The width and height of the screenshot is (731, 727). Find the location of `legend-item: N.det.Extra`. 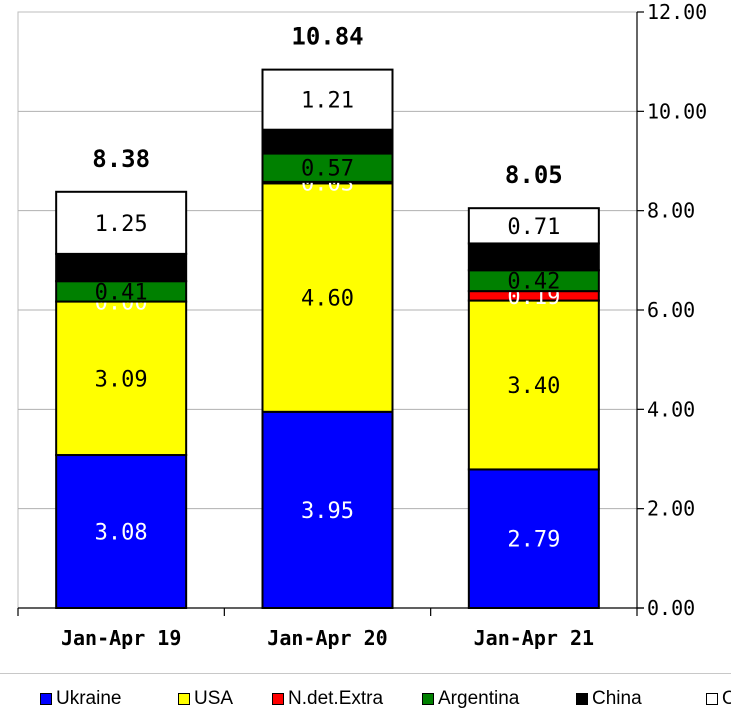

legend-item: N.det.Extra is located at coordinates (327, 699).